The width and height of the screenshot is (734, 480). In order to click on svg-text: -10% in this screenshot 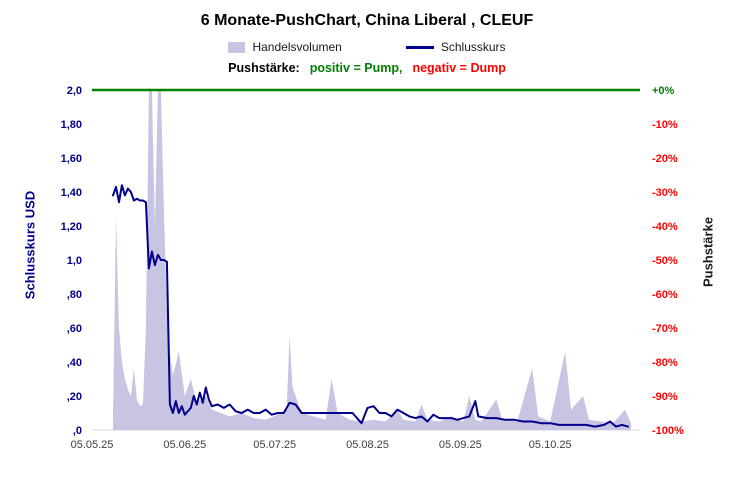, I will do `click(665, 125)`.